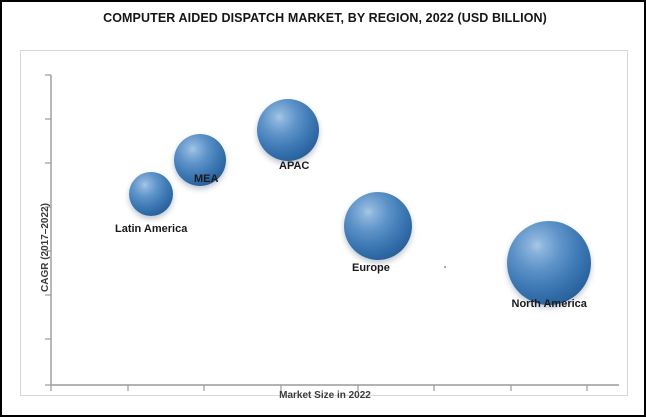 The image size is (646, 419). Describe the element at coordinates (325, 395) in the screenshot. I see `x-axis-title: Market Size in 2022` at that location.